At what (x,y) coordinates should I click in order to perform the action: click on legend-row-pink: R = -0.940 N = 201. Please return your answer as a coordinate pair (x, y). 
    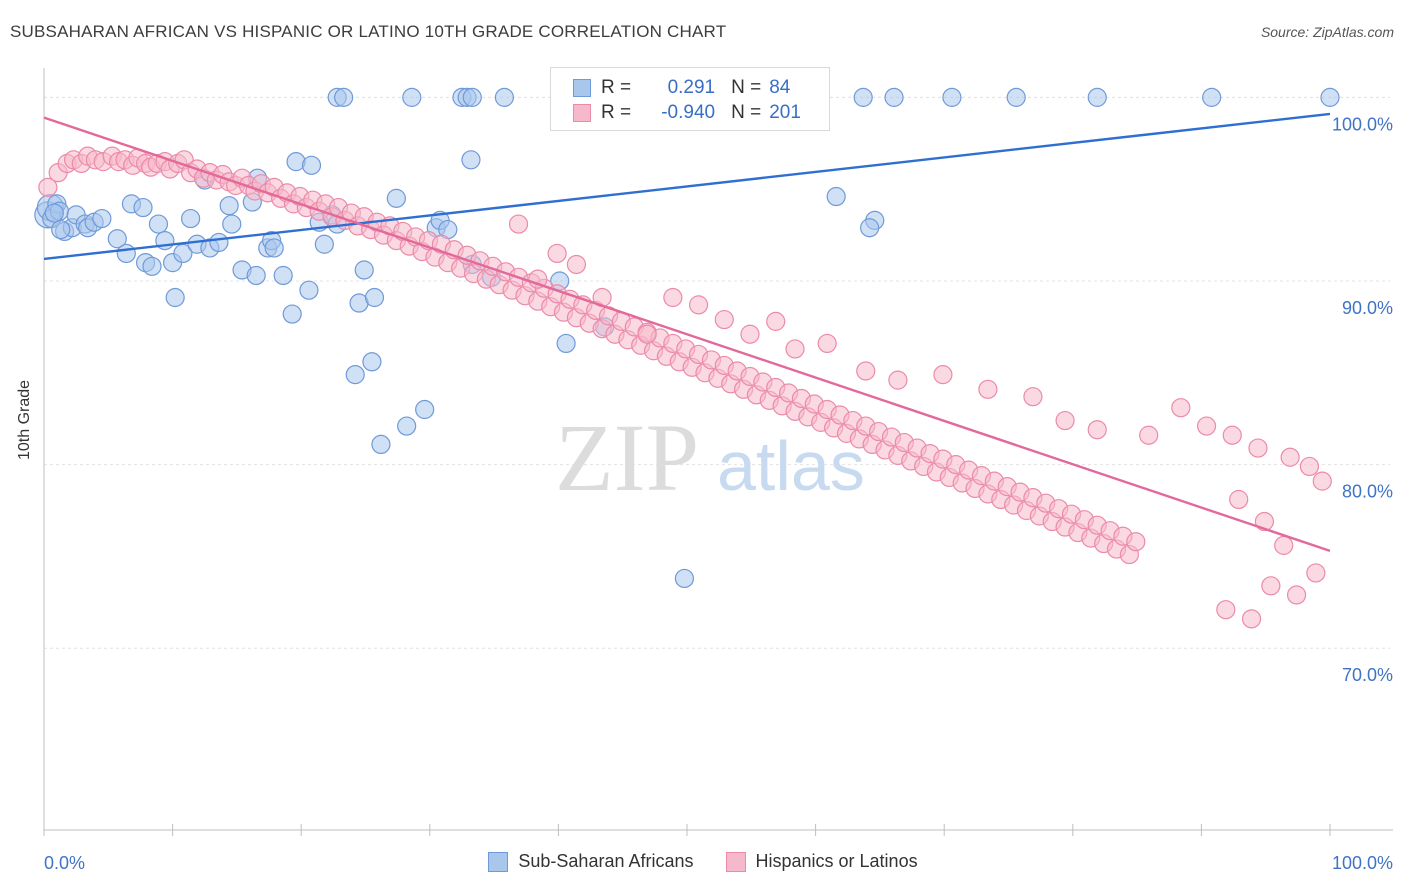
    Looking at the image, I should click on (687, 113).